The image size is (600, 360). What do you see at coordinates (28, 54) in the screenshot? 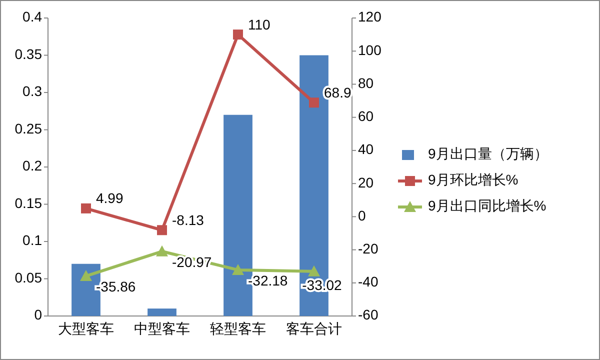
I see `ytick: 0.35` at bounding box center [28, 54].